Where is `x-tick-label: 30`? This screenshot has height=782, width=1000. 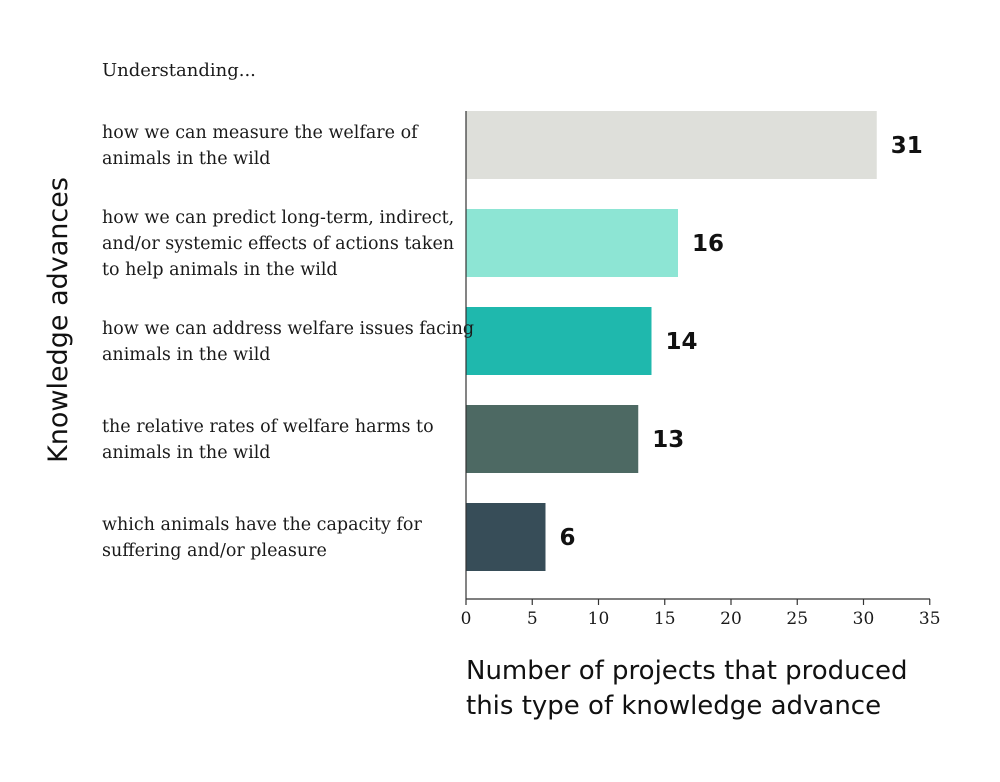 x-tick-label: 30 is located at coordinates (864, 619).